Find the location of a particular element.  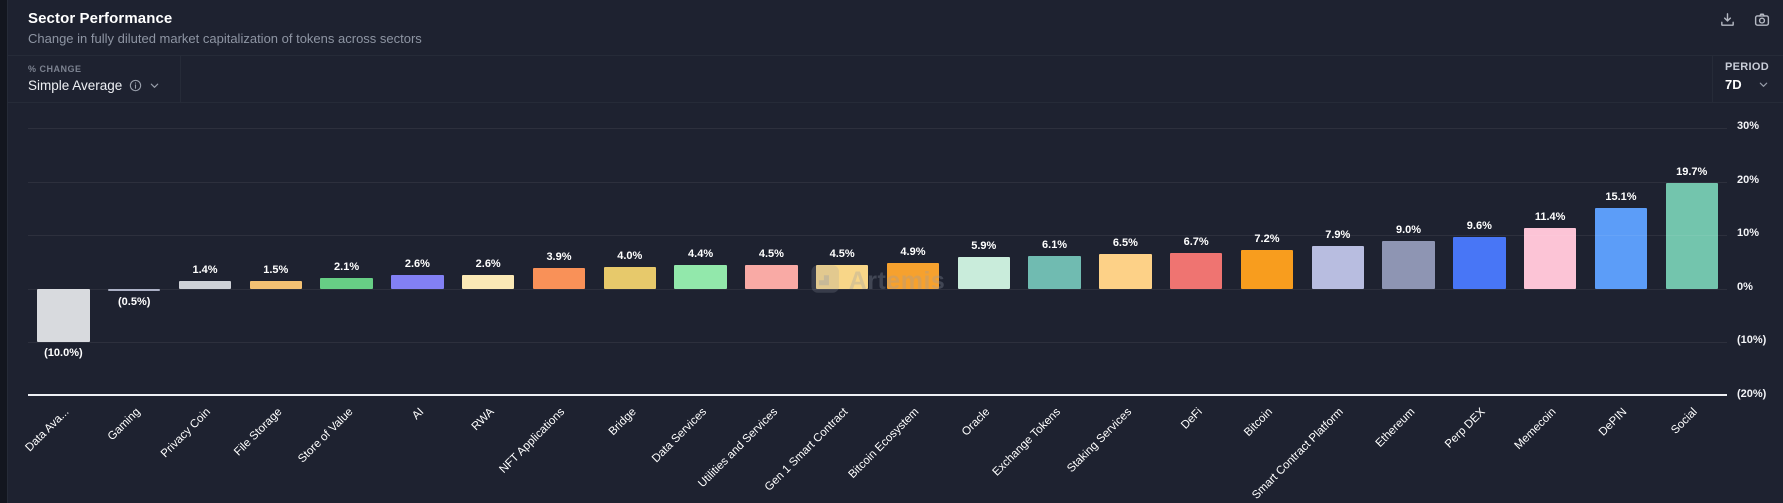

bar-slot: 9.6% is located at coordinates (1479, 261).